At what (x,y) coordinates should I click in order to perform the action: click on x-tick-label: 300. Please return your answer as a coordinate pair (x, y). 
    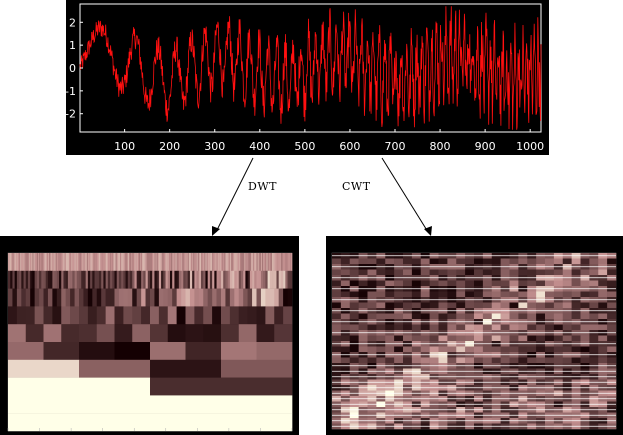
    Looking at the image, I should click on (214, 146).